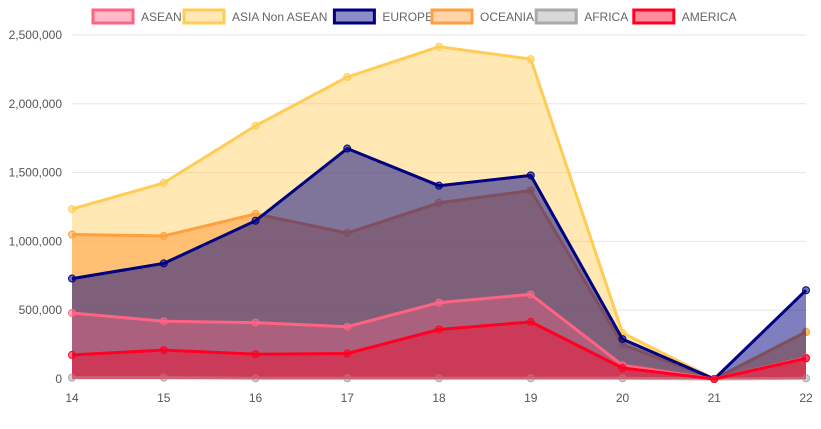 The image size is (821, 429). What do you see at coordinates (164, 398) in the screenshot?
I see `x-tick-label: 15` at bounding box center [164, 398].